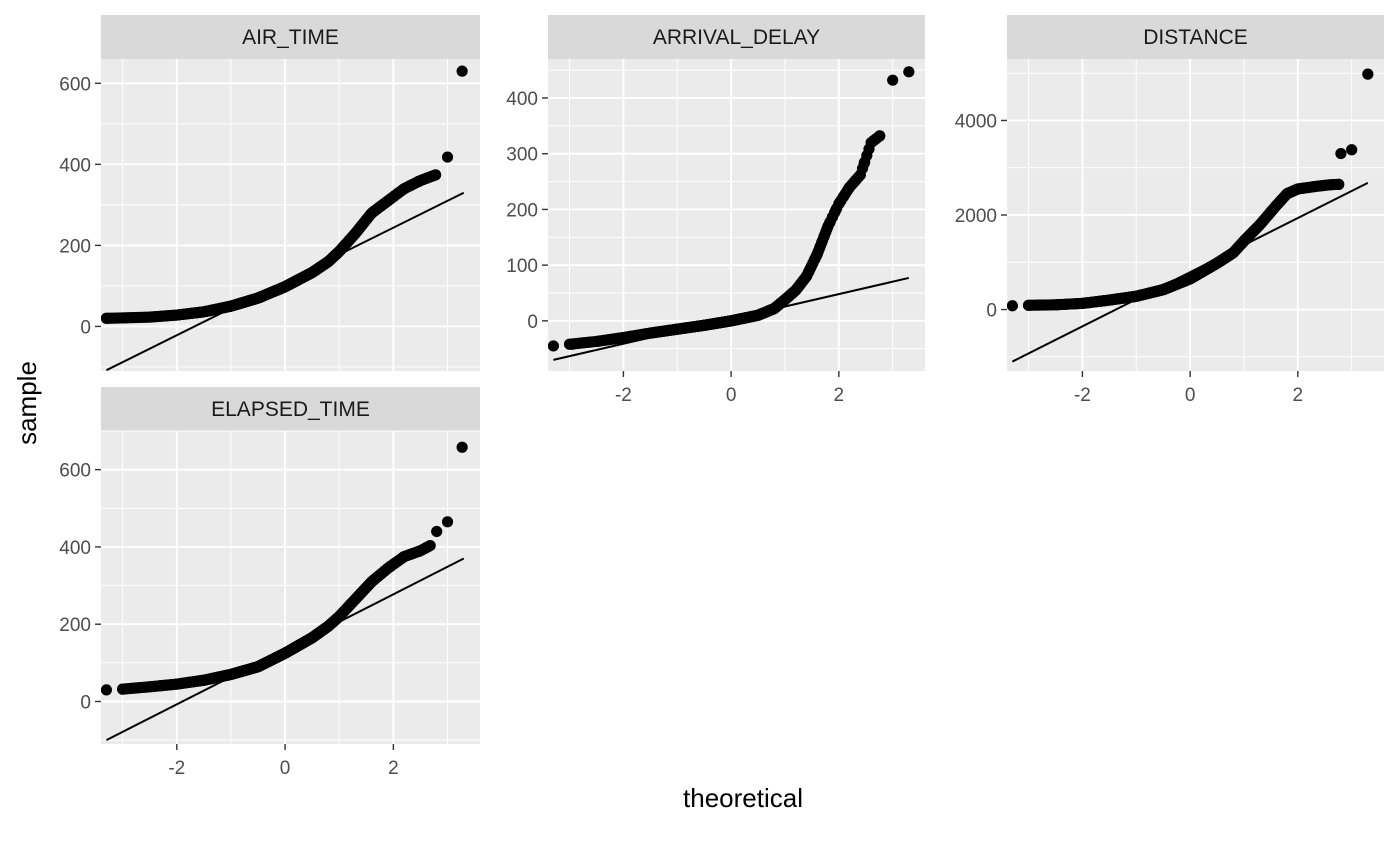 This screenshot has width=1400, height=865. Describe the element at coordinates (522, 155) in the screenshot. I see `y-tick-label: 300` at that location.